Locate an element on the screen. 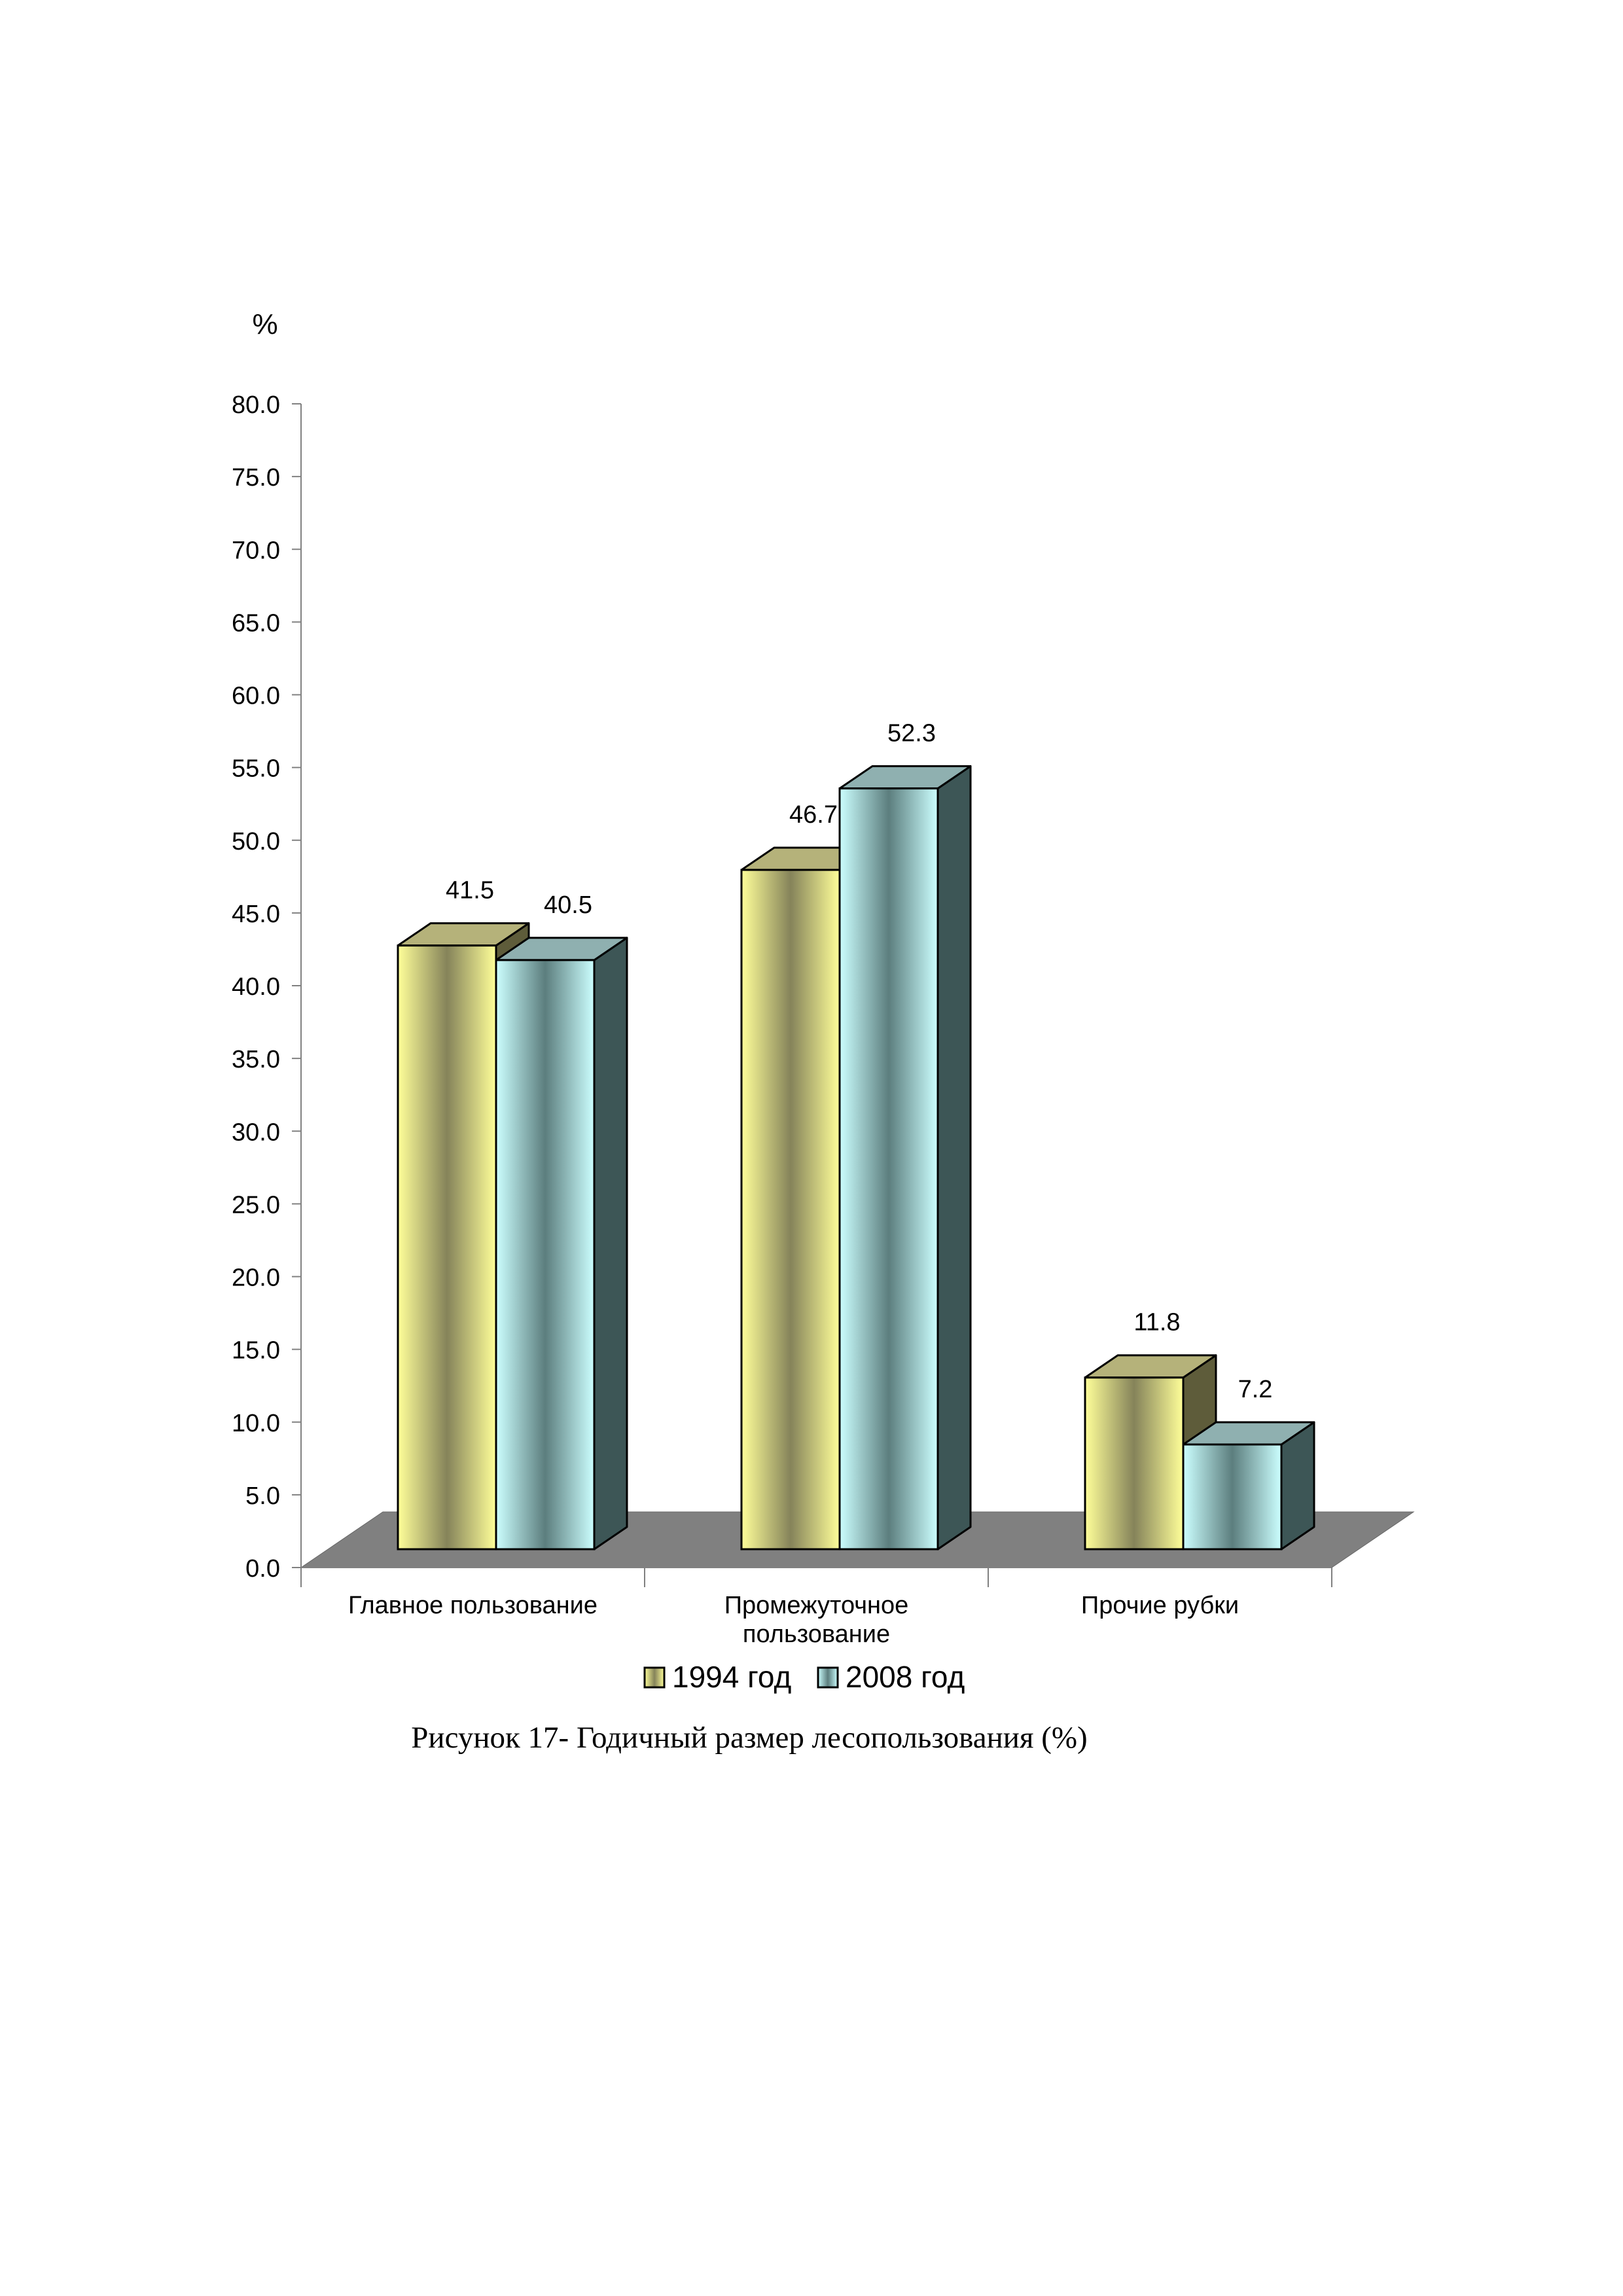 This screenshot has height=2296, width=1623. y-tick-label: 45.0 is located at coordinates (256, 914).